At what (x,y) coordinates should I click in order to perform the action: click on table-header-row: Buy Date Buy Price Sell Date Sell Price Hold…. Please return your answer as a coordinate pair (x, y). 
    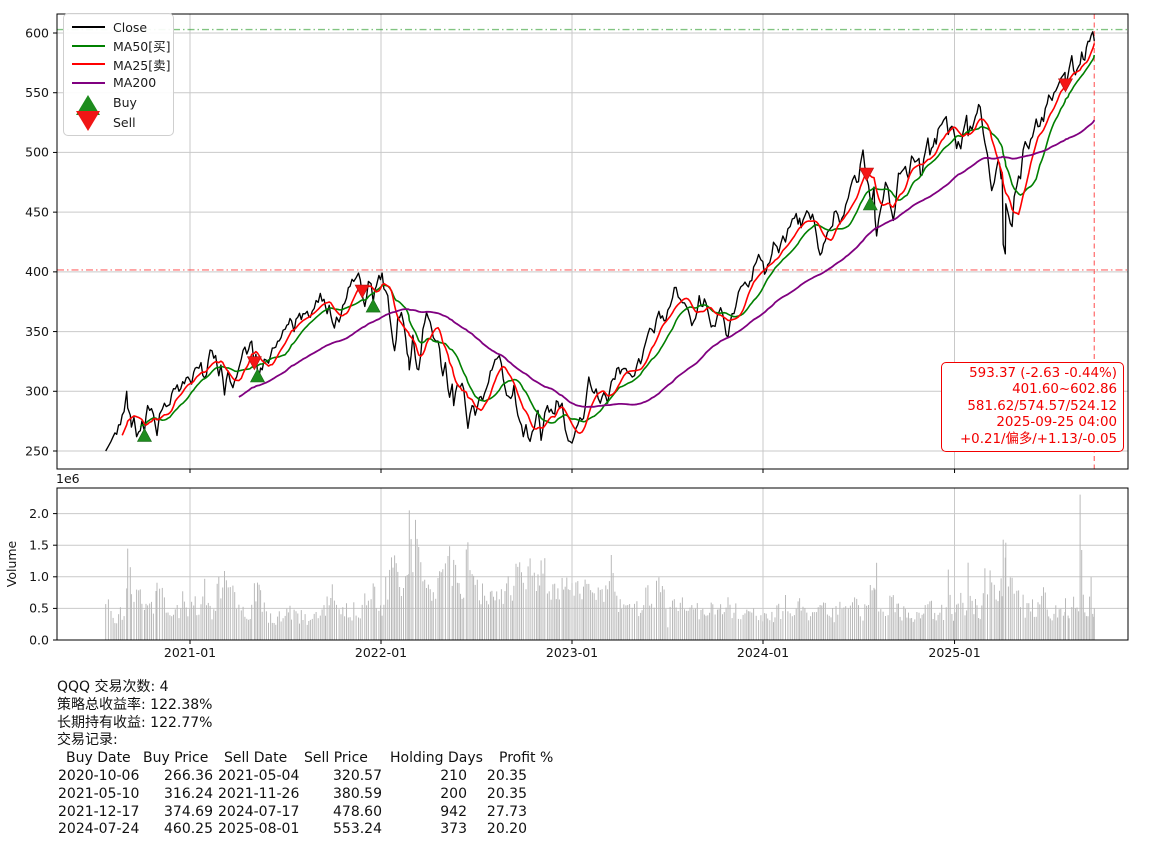
    Looking at the image, I should click on (357, 759).